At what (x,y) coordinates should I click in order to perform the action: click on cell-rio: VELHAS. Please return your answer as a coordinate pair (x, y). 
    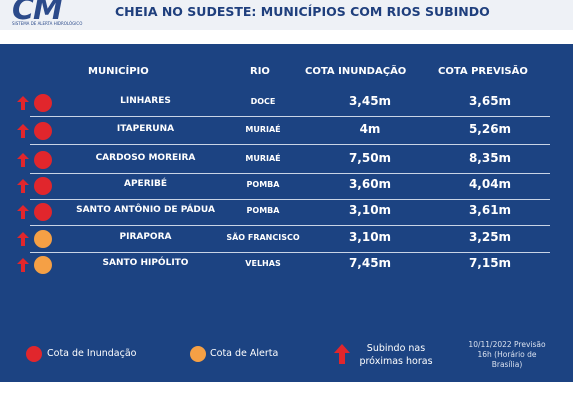
    Looking at the image, I should click on (263, 263).